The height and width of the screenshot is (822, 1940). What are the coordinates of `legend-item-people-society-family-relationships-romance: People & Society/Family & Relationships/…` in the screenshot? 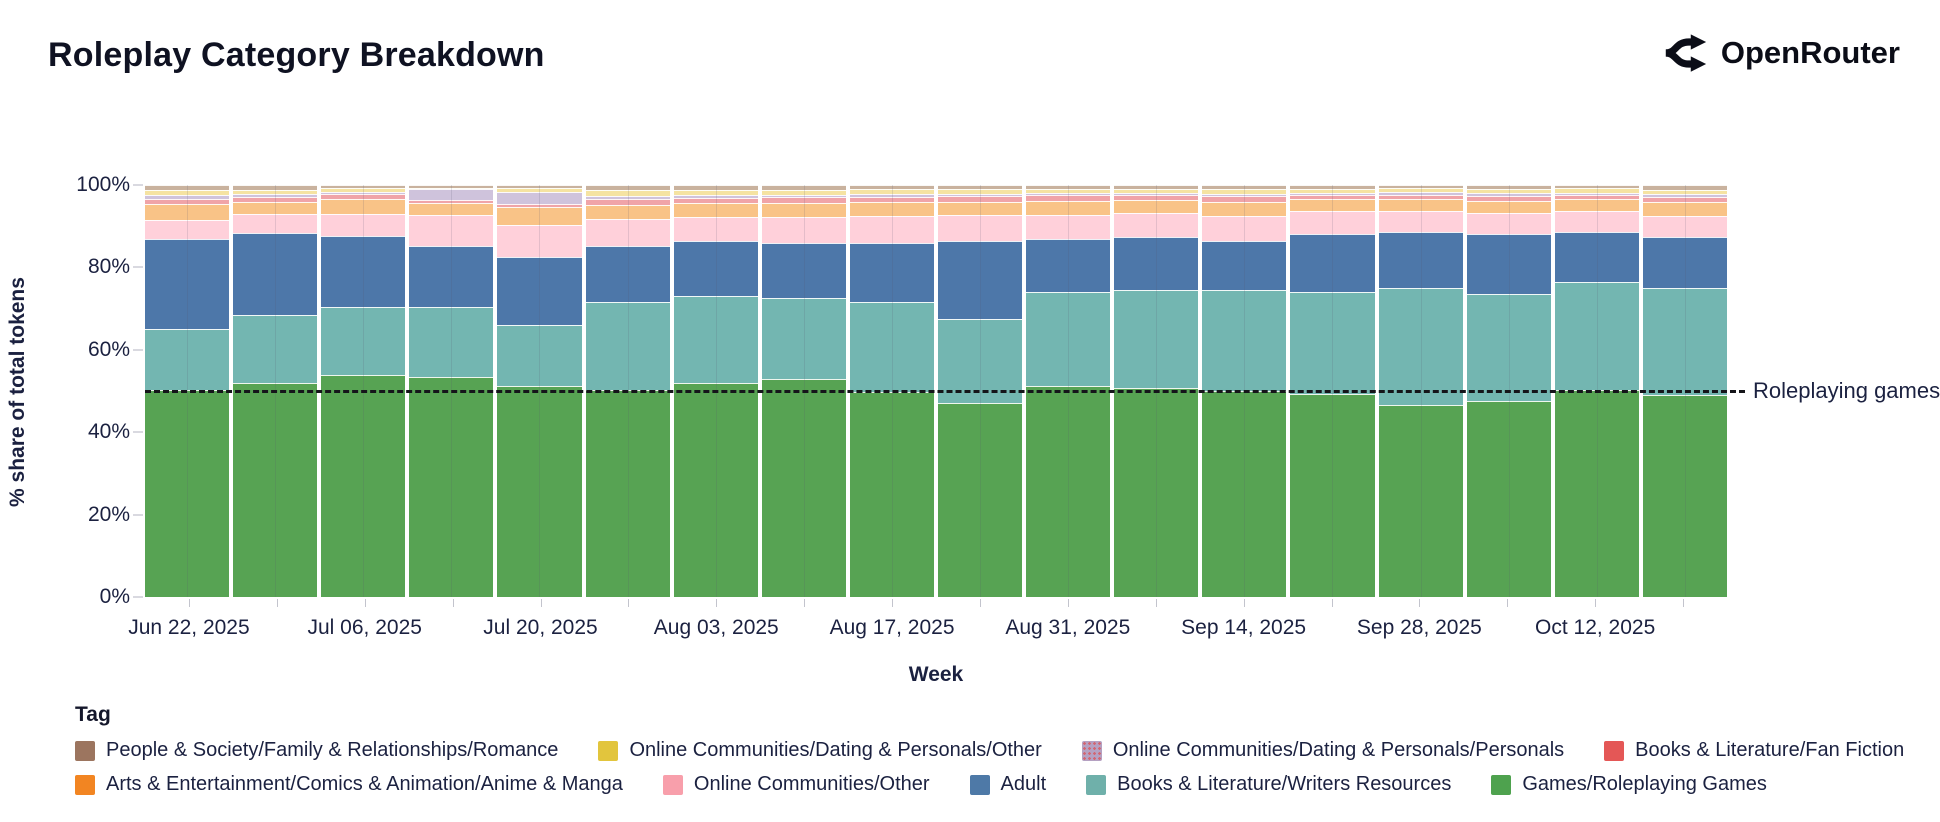 It's located at (316, 750).